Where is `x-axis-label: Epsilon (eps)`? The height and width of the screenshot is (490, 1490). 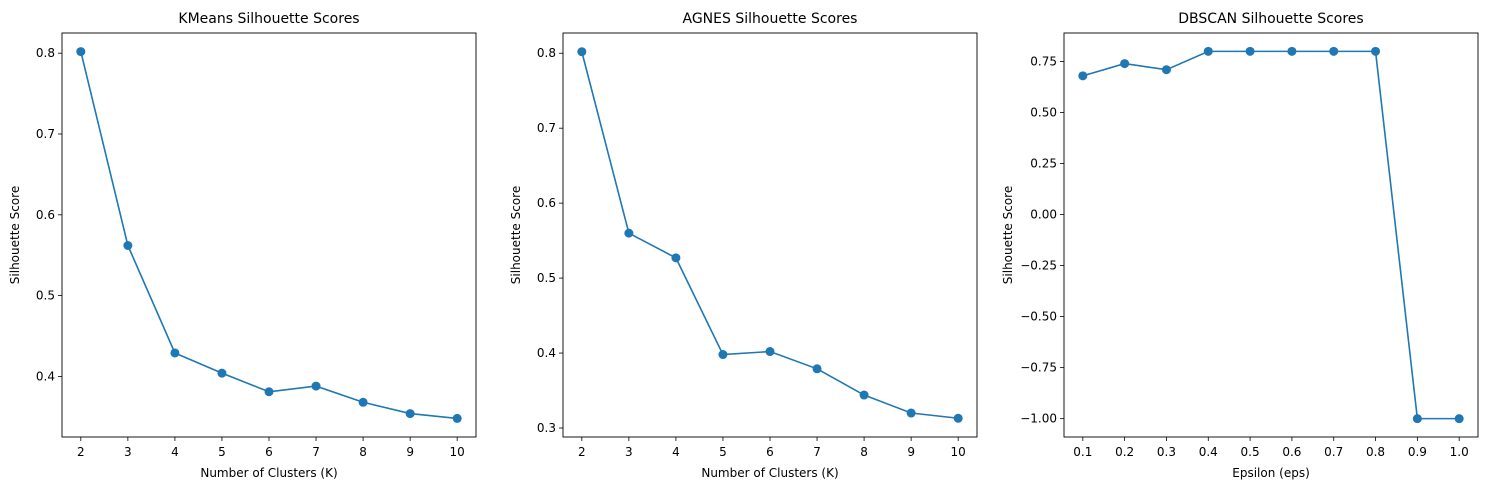
x-axis-label: Epsilon (eps) is located at coordinates (1271, 473).